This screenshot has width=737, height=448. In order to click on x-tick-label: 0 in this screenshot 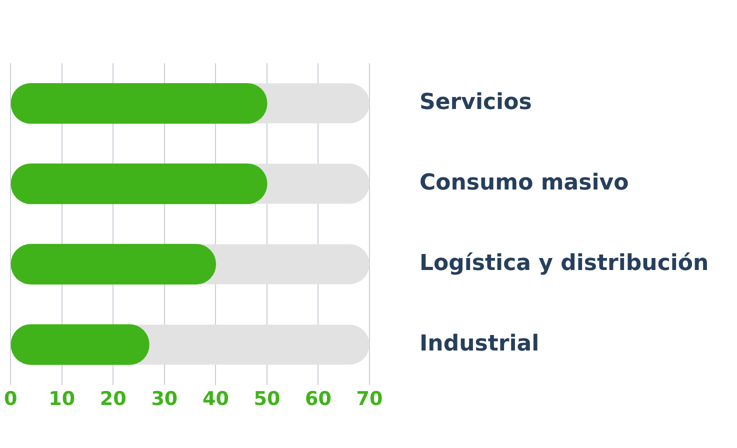, I will do `click(11, 399)`.